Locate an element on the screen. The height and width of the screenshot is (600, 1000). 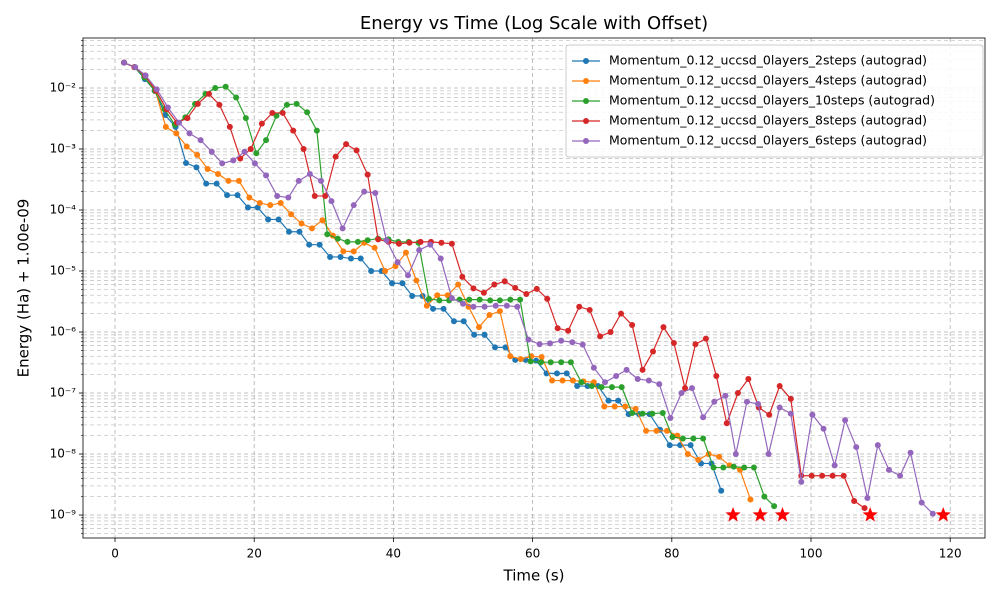
y-axis-label: Energy (Ha) + 1.00e-09 is located at coordinates (24, 288).